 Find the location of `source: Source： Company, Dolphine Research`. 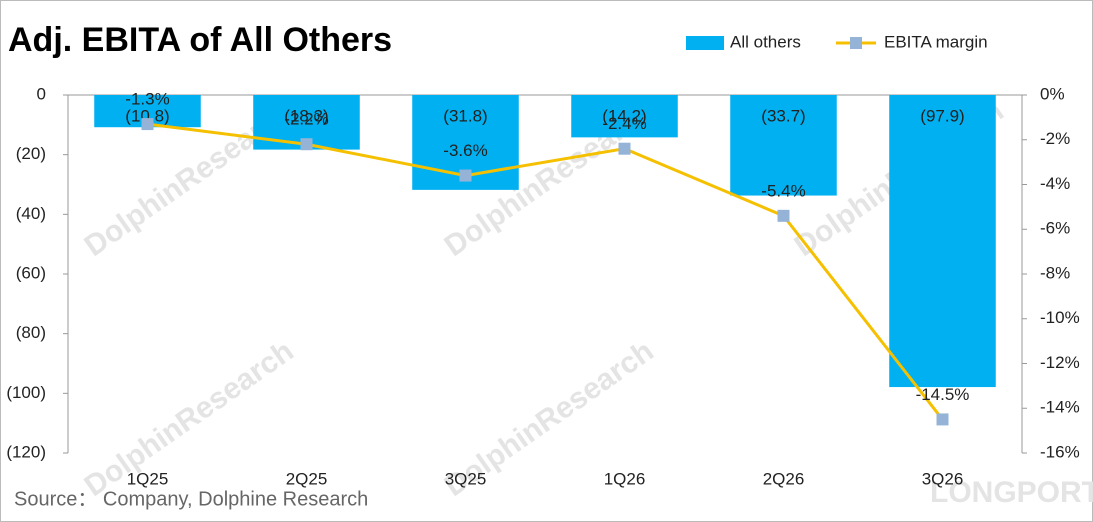

source: Source： Company, Dolphine Research is located at coordinates (191, 499).